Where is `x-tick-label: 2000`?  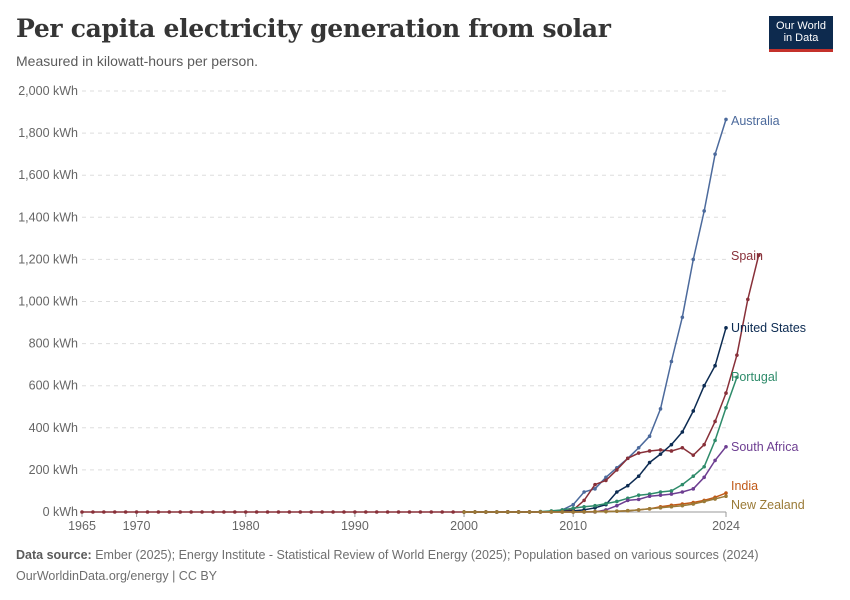 x-tick-label: 2000 is located at coordinates (464, 526).